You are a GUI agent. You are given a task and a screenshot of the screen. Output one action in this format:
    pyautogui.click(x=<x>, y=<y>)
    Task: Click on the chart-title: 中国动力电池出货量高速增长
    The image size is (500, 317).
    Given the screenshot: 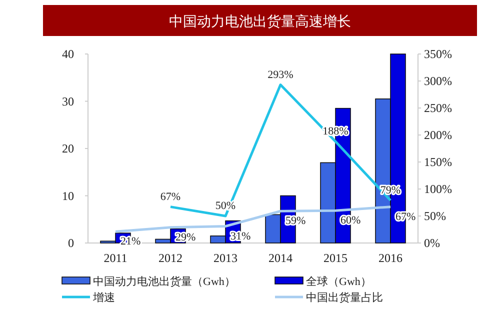 What is the action you would take?
    pyautogui.click(x=260, y=22)
    